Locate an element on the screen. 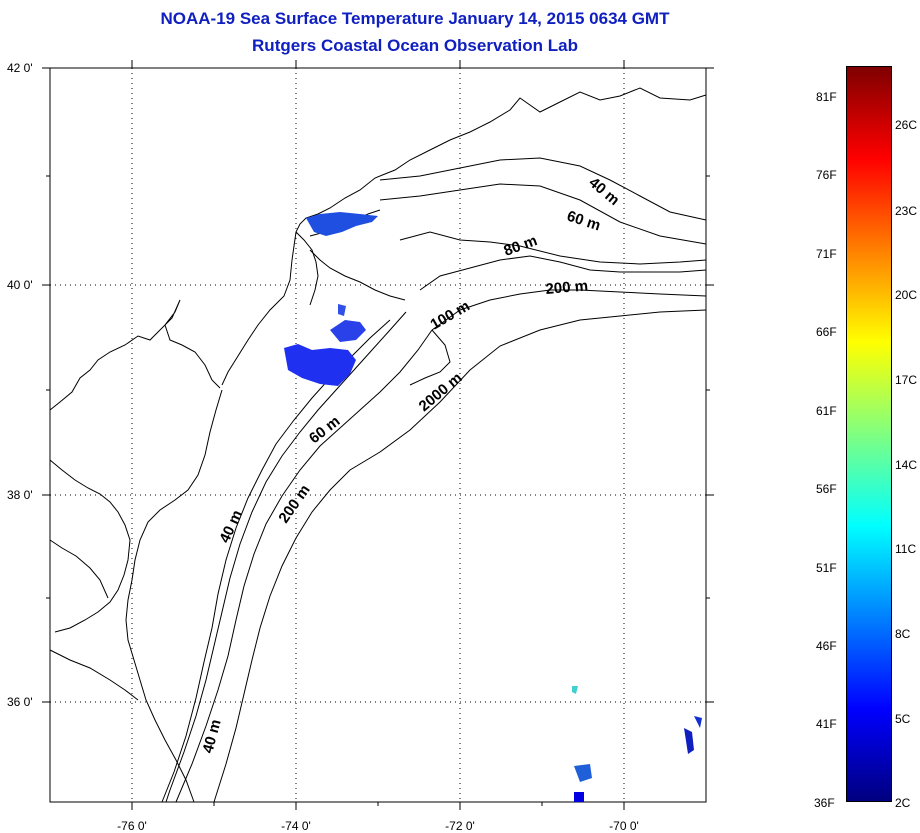 This screenshot has height=833, width=920. sst-patch-nj-main is located at coordinates (320, 365).